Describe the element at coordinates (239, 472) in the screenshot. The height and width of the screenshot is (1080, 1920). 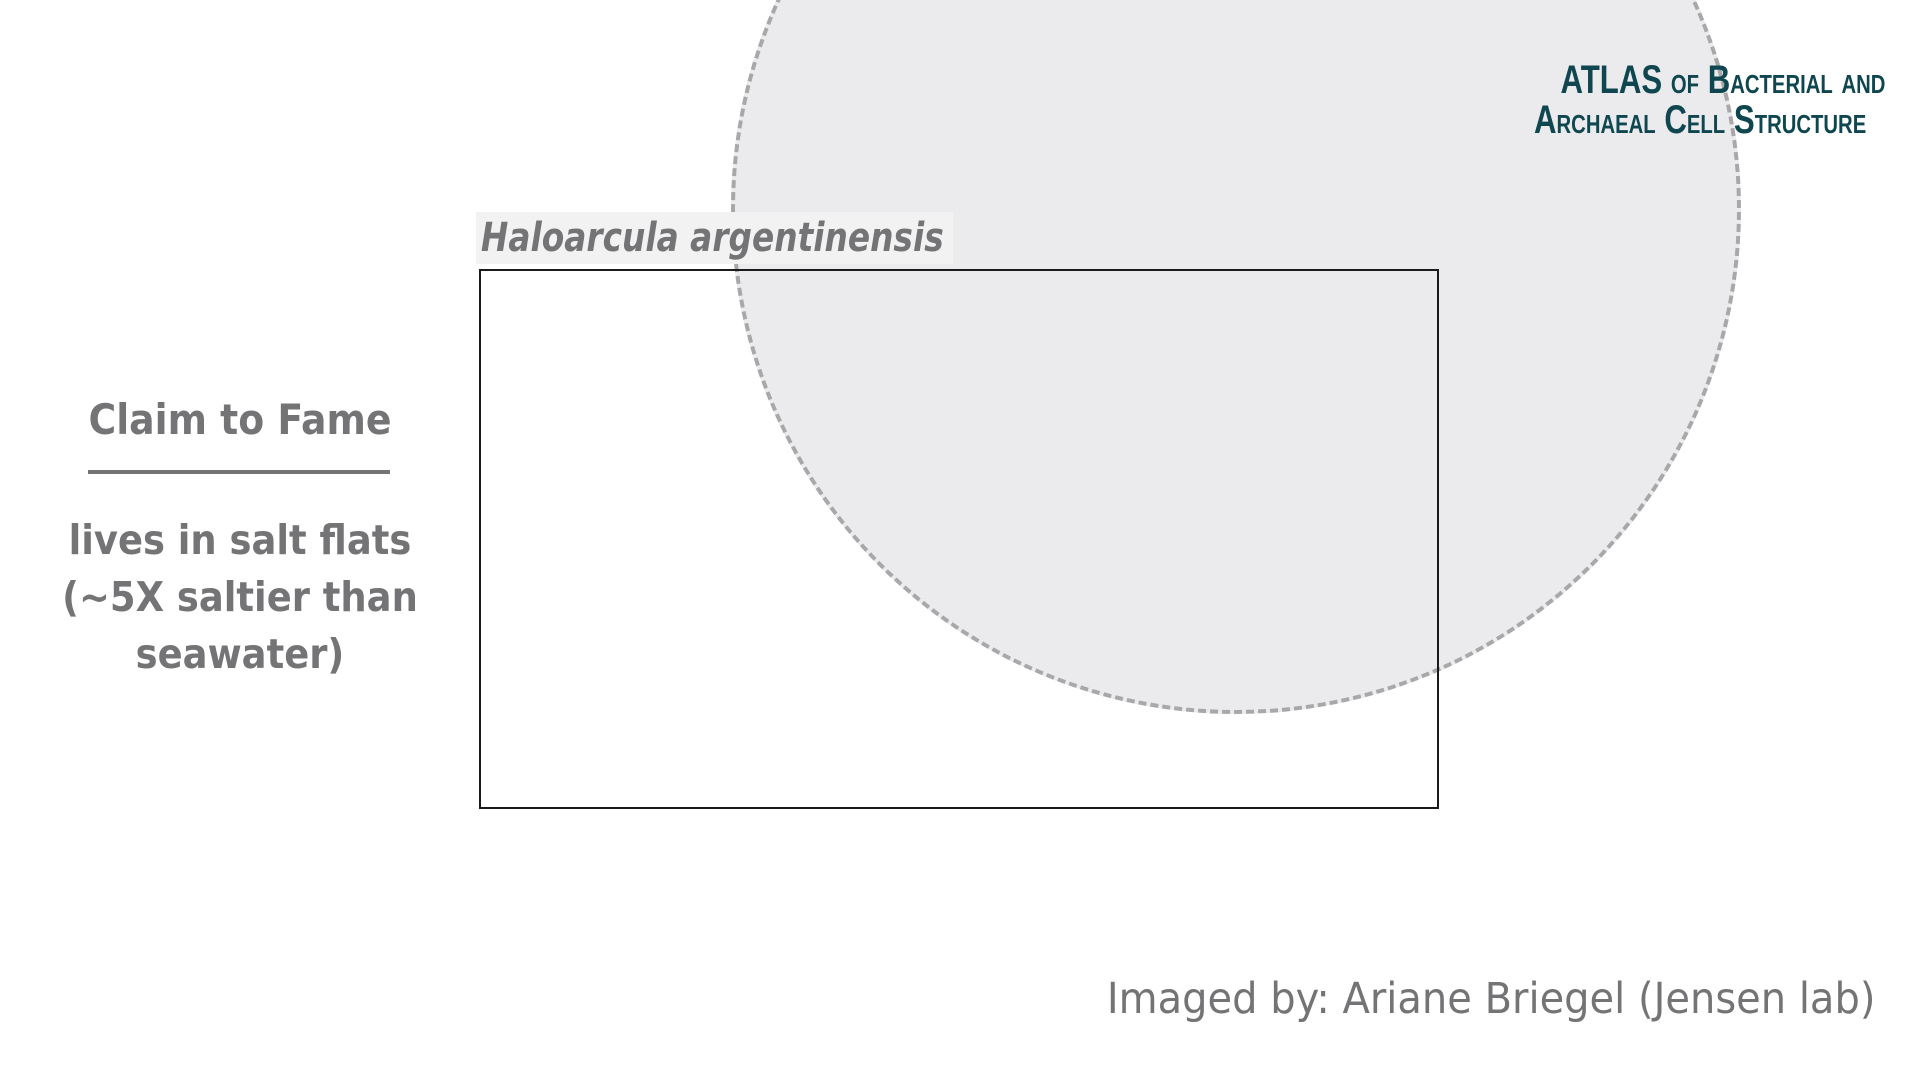
I see `heading-underline` at that location.